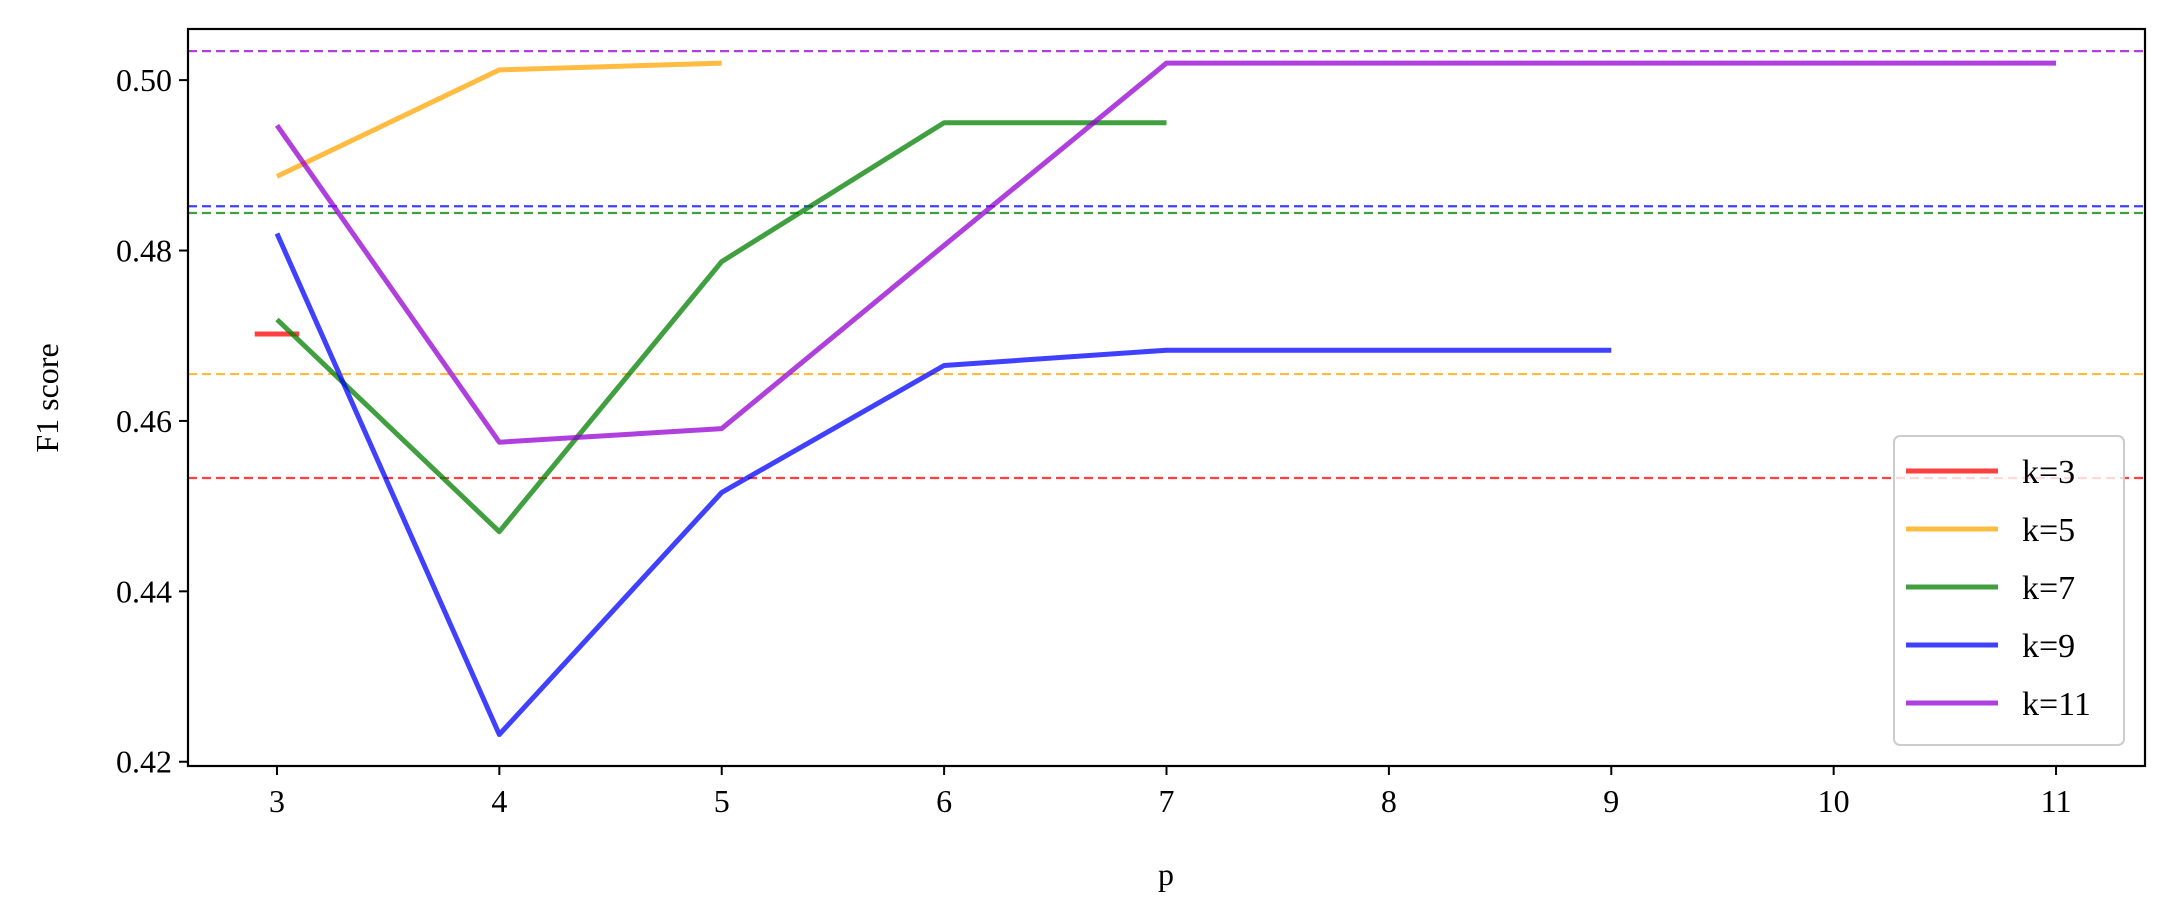 The image size is (2169, 916). What do you see at coordinates (1166, 874) in the screenshot?
I see `x-axis-label: p` at bounding box center [1166, 874].